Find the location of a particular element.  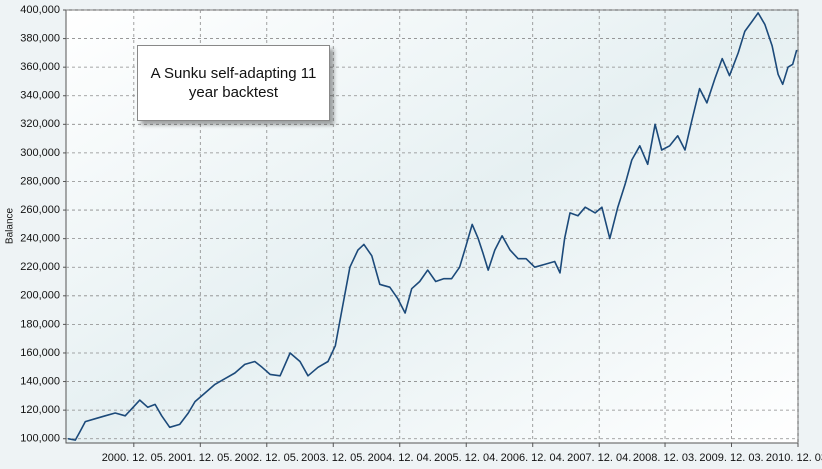

x-tick-label: 2004. 12. 04. is located at coordinates (400, 458).